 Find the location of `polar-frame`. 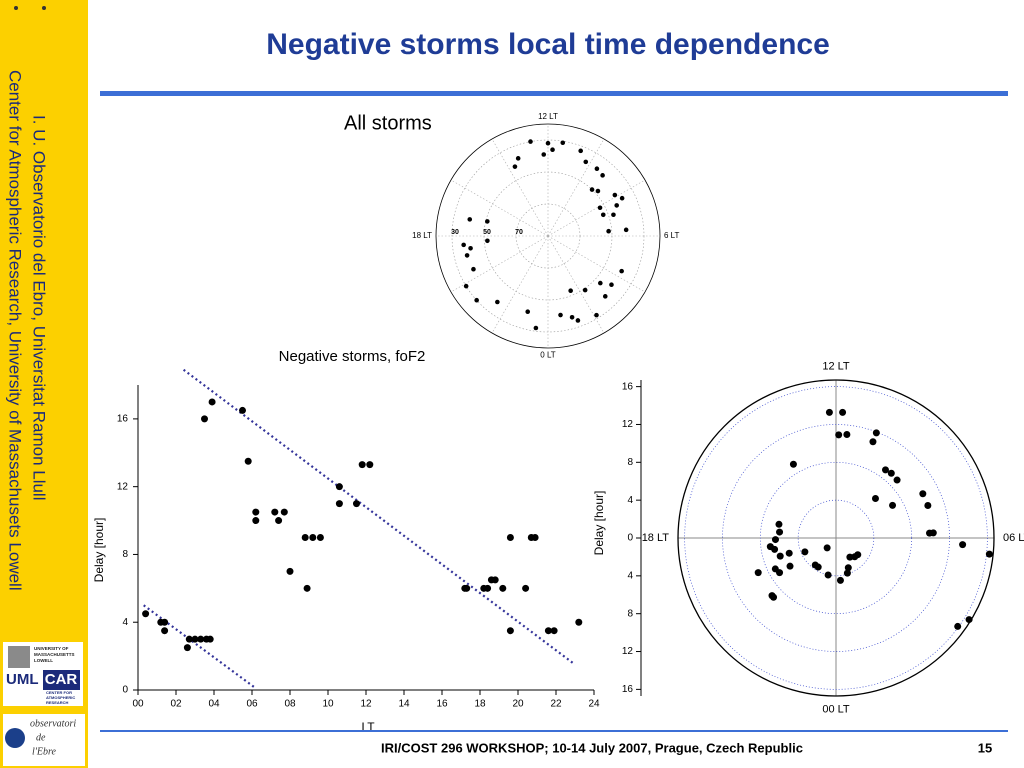

polar-frame is located at coordinates (548, 236).